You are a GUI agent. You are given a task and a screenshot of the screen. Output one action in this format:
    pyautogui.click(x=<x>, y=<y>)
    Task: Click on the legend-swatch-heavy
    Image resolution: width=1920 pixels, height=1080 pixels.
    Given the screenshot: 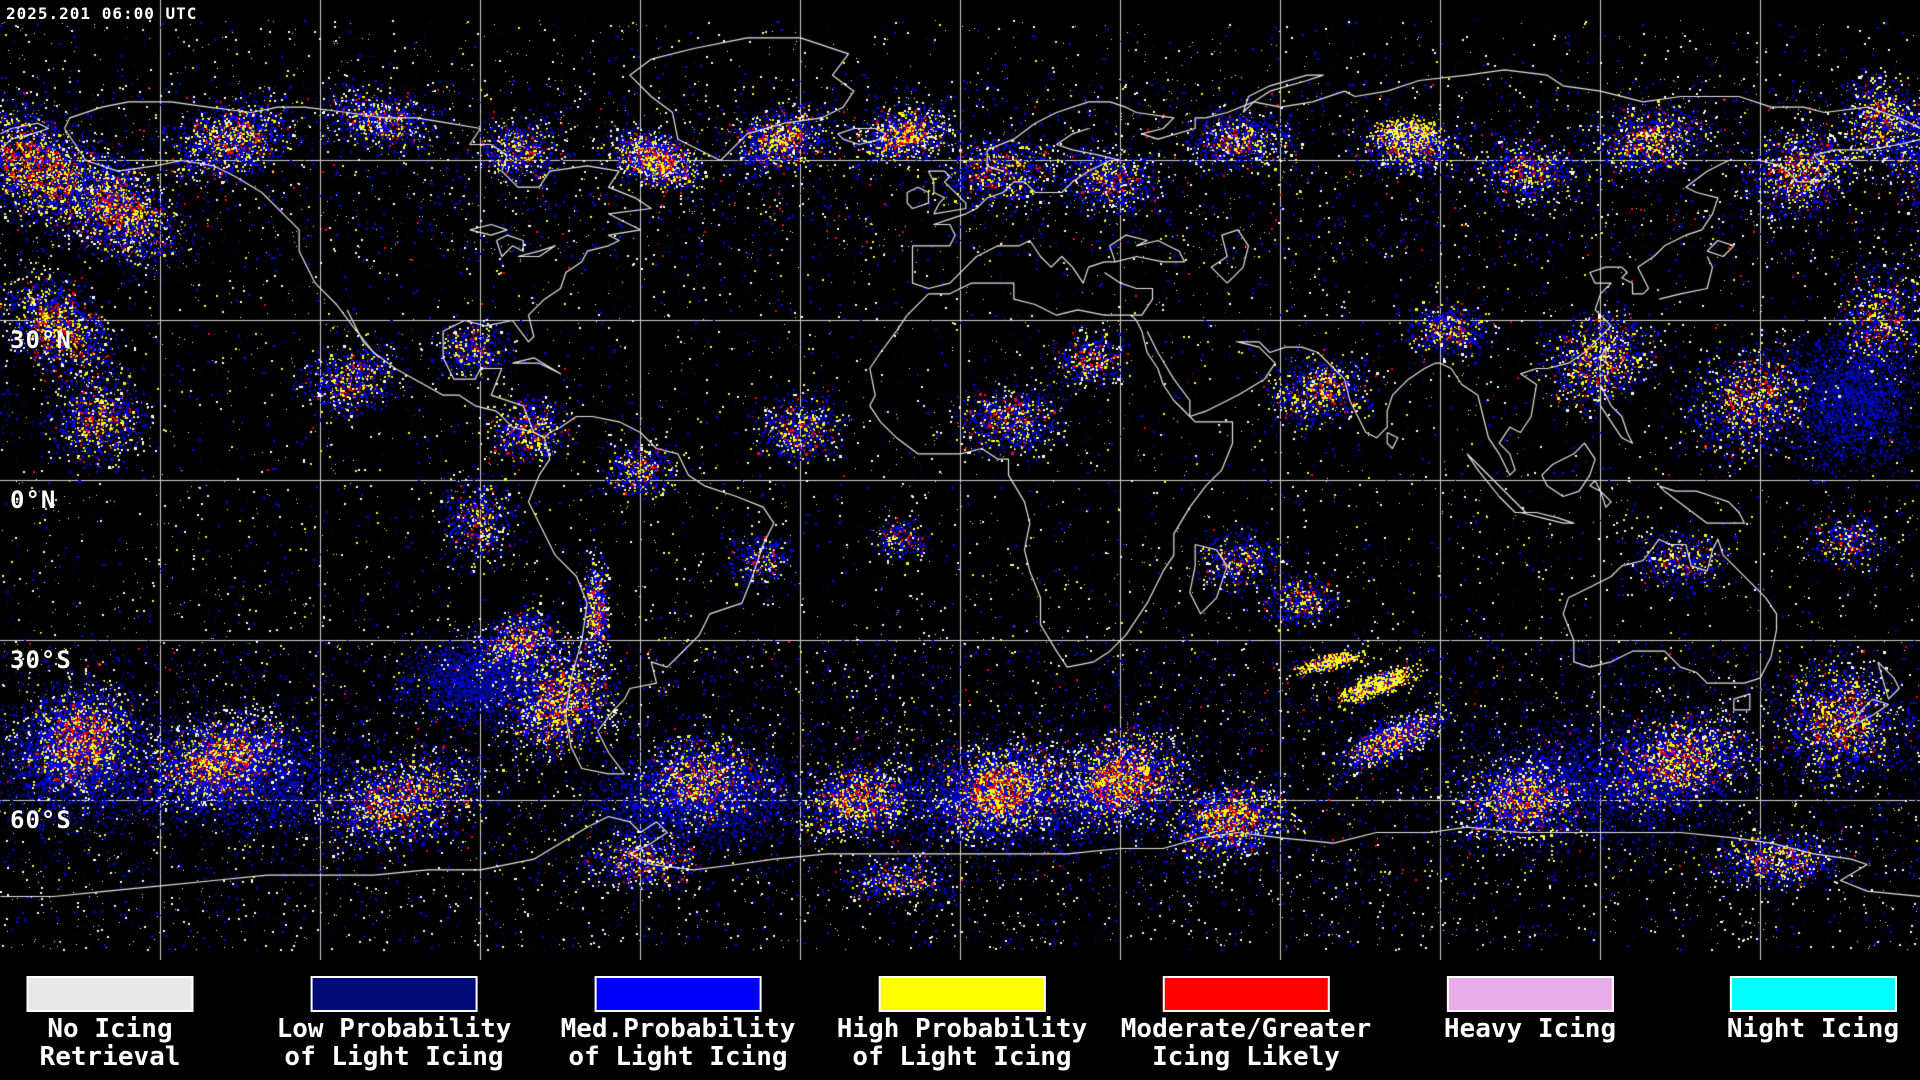 What is the action you would take?
    pyautogui.click(x=1530, y=994)
    